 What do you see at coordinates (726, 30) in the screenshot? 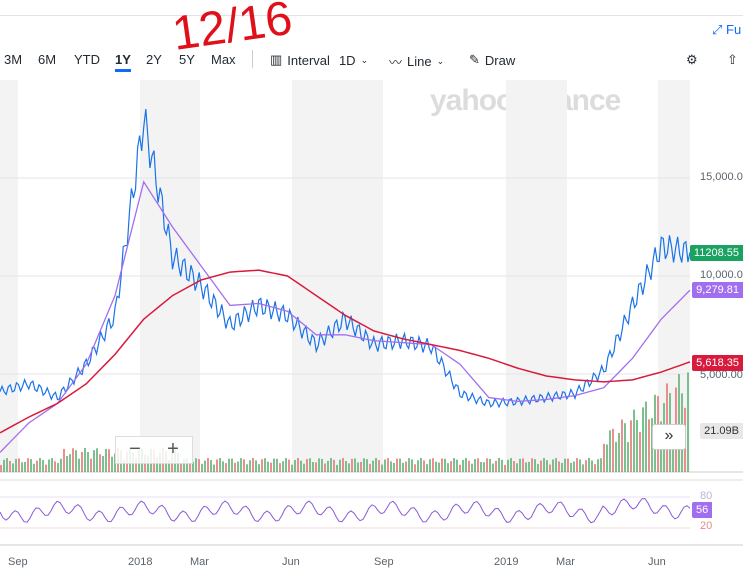
I see `fullscreen-button: ⤢ Fu` at bounding box center [726, 30].